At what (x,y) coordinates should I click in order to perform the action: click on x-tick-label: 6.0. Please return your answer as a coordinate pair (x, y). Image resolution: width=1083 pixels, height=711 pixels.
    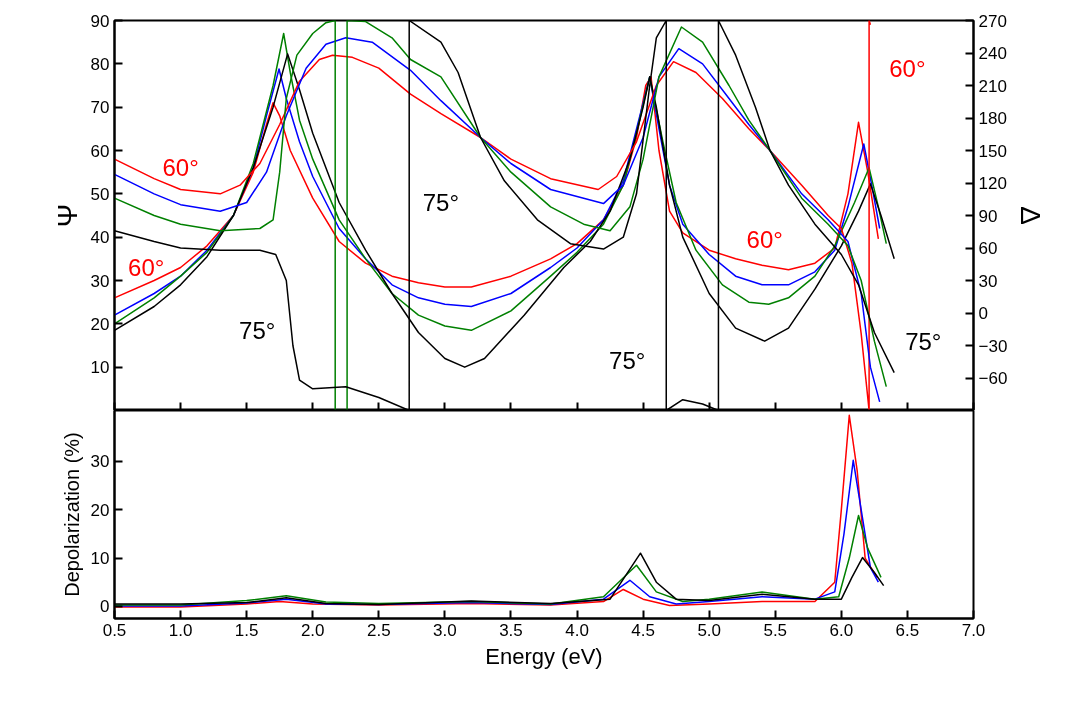
    Looking at the image, I should click on (841, 630).